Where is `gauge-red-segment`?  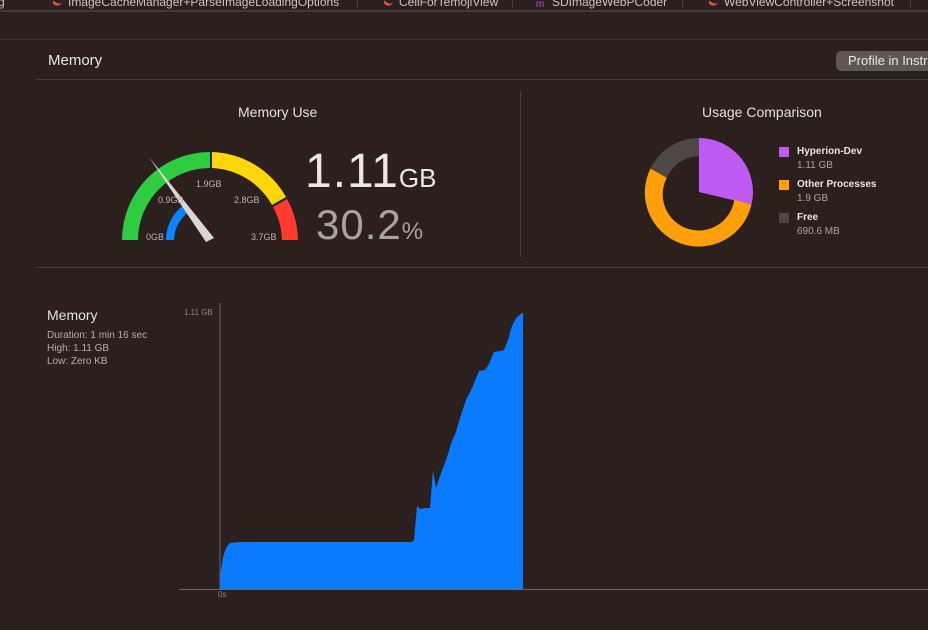 gauge-red-segment is located at coordinates (285, 219).